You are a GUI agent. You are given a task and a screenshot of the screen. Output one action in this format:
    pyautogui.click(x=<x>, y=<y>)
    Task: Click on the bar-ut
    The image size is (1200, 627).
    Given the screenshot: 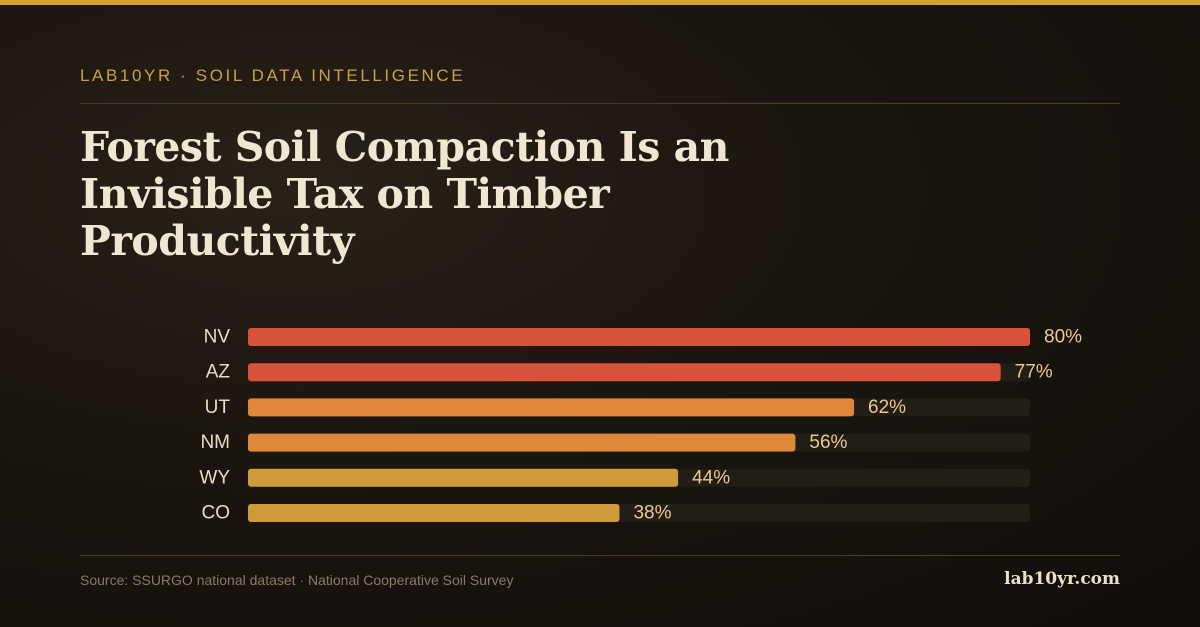 What is the action you would take?
    pyautogui.click(x=551, y=407)
    